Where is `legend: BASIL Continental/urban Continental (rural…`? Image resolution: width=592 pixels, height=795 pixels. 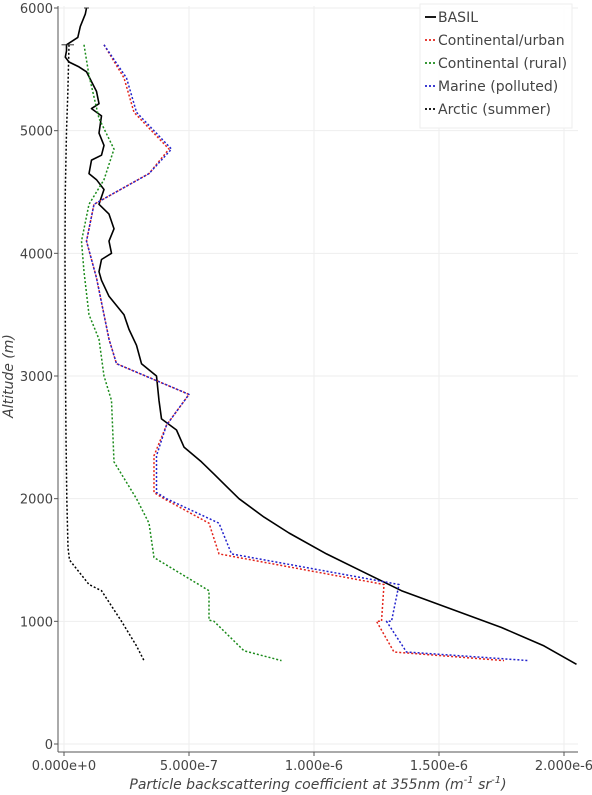
legend: BASIL Continental/urban Continental (rural… is located at coordinates (496, 66).